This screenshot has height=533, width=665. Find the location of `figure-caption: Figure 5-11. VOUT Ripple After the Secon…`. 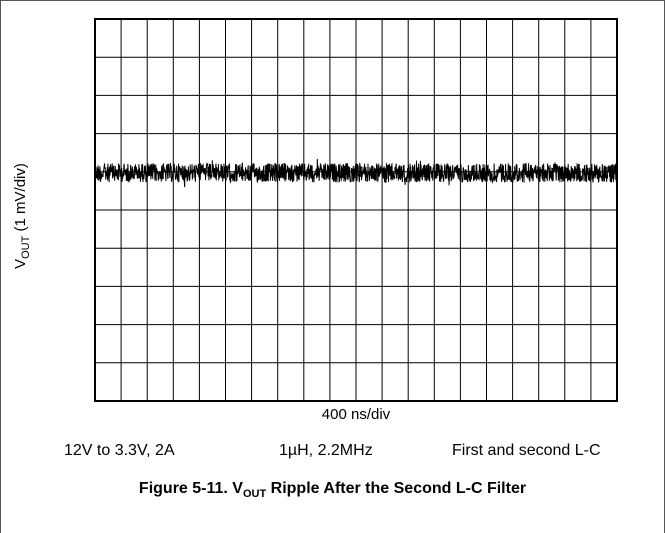

figure-caption: Figure 5-11. VOUT Ripple After the Secon… is located at coordinates (332, 490).